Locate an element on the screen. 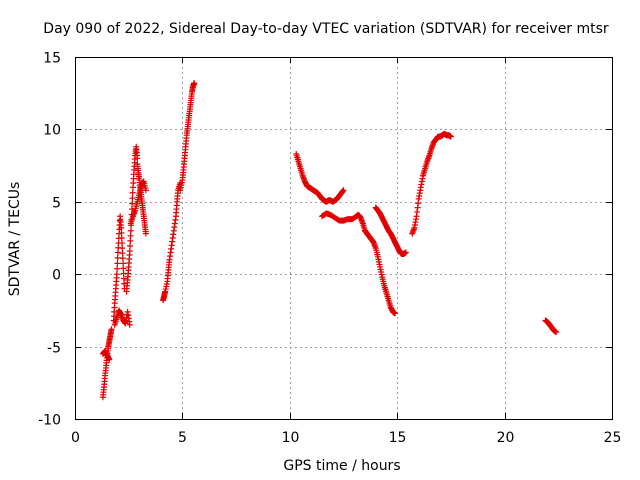 This screenshot has width=640, height=480. series-rise-4h is located at coordinates (172, 241).